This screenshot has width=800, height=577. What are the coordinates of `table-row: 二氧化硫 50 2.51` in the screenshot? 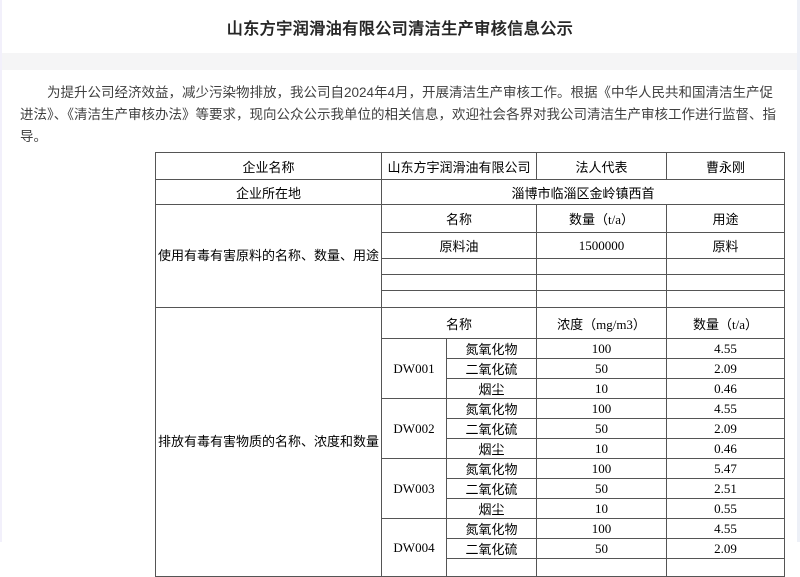 It's located at (471, 488).